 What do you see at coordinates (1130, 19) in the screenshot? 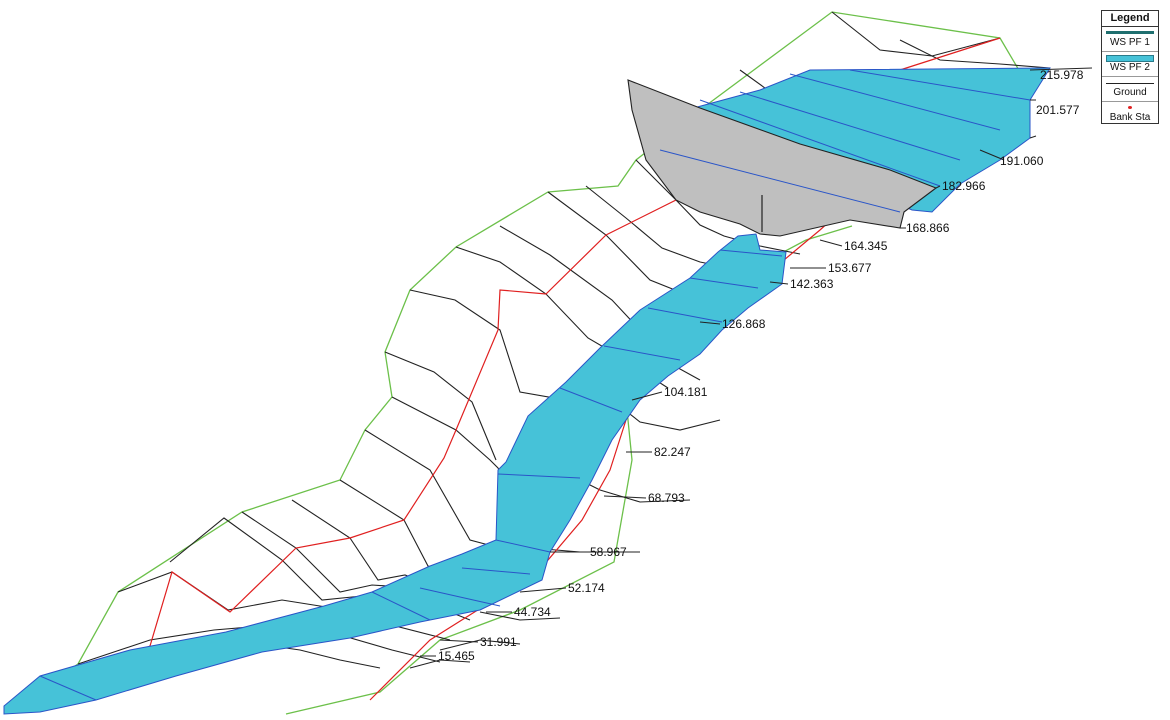
I see `legend-title: Legend` at bounding box center [1130, 19].